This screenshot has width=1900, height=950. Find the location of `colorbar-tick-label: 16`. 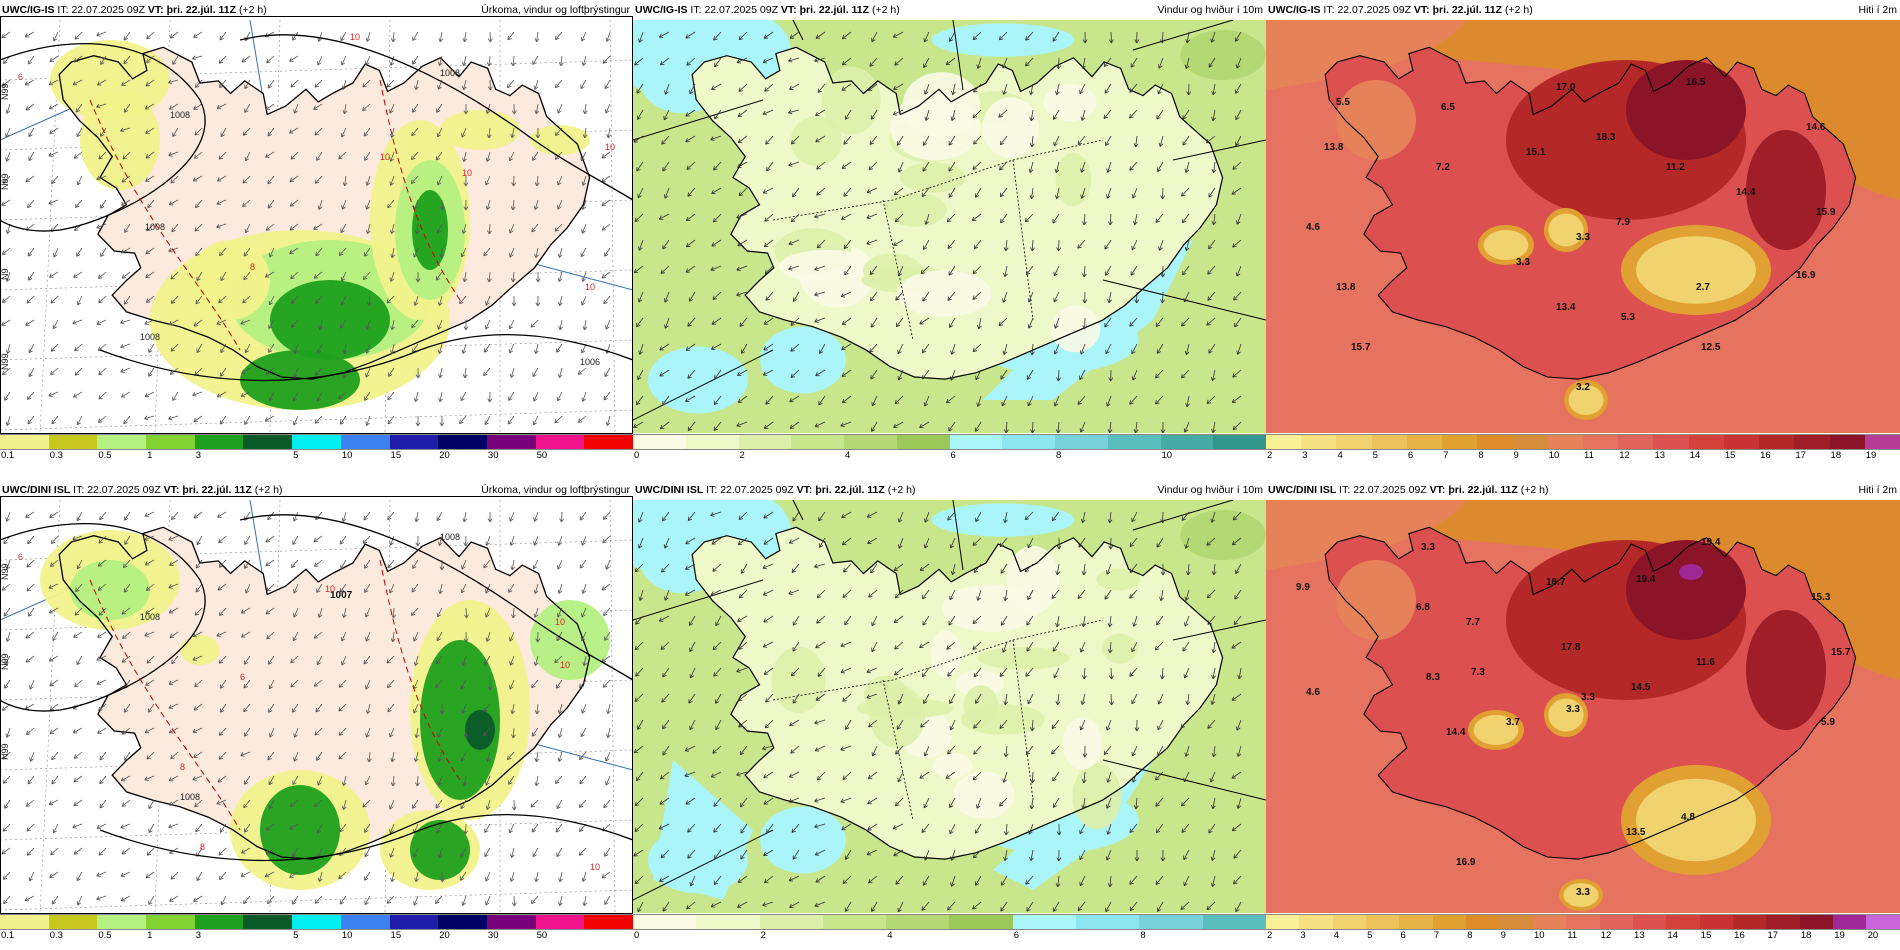

colorbar-tick-label: 16 is located at coordinates (1739, 935).